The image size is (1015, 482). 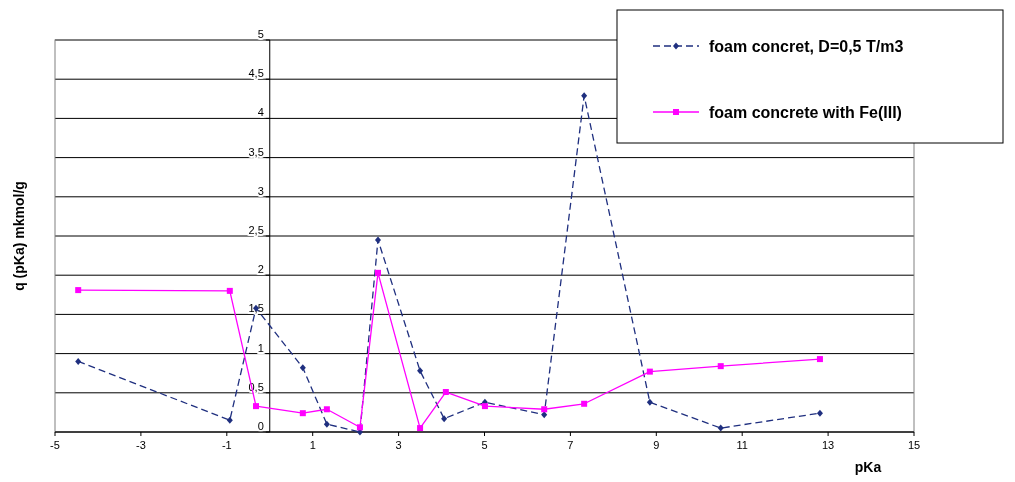 I want to click on x-tick-label: 11, so click(x=742, y=445).